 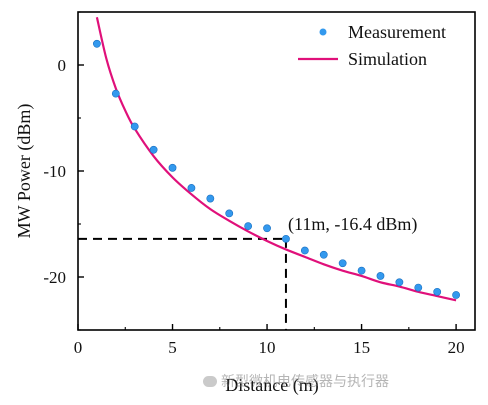 What do you see at coordinates (54, 277) in the screenshot?
I see `y-tick-label: -20` at bounding box center [54, 277].